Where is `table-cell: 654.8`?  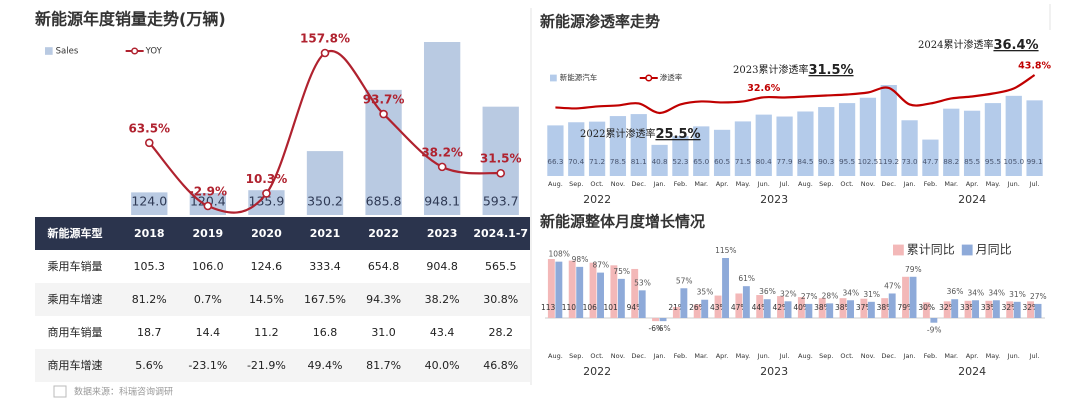
table-cell: 654.8 is located at coordinates (384, 266).